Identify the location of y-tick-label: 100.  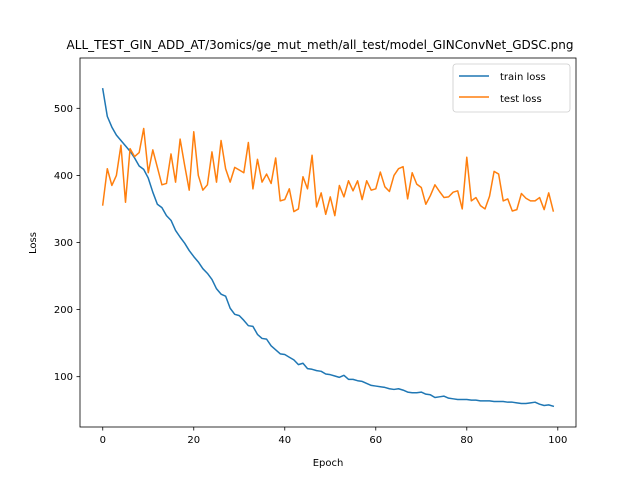
(63, 377).